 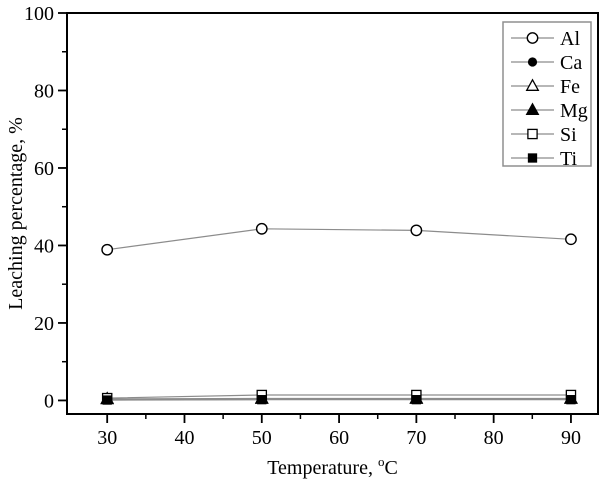 What do you see at coordinates (532, 134) in the screenshot?
I see `legend-marker-si` at bounding box center [532, 134].